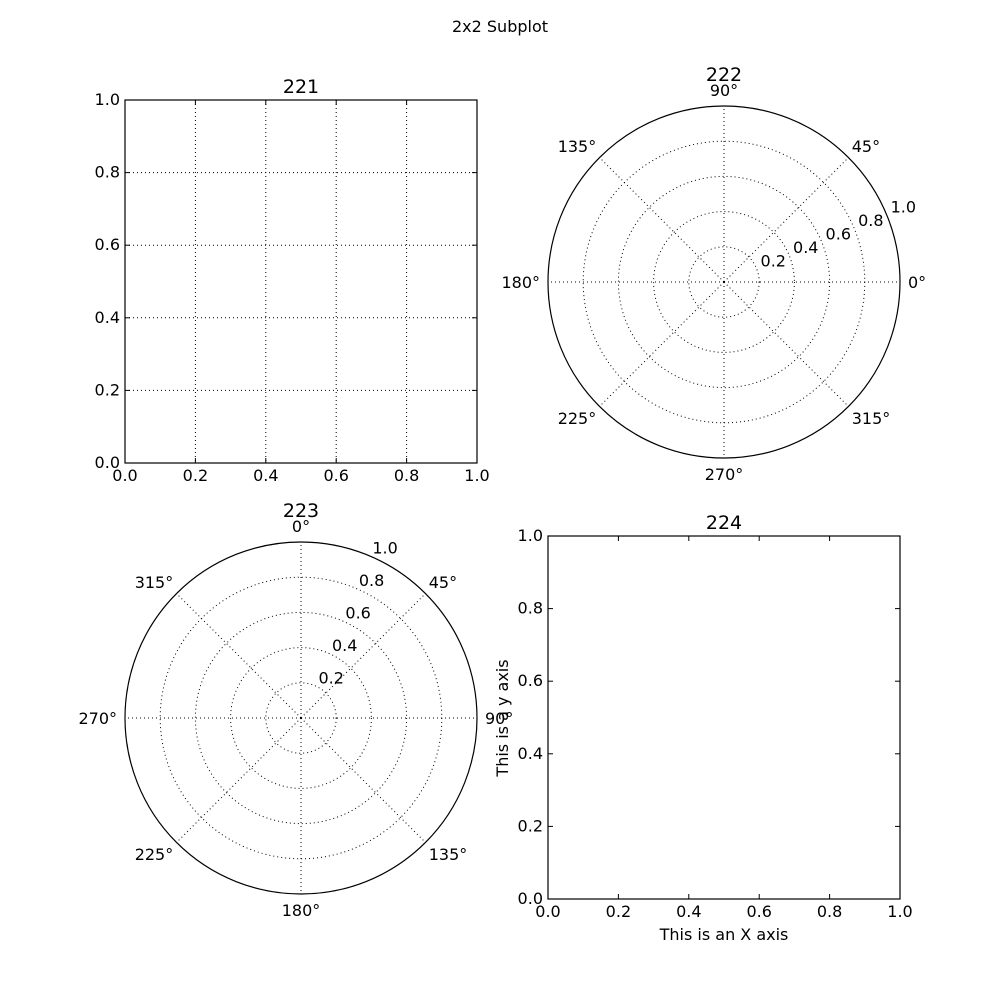  Describe the element at coordinates (107, 389) in the screenshot. I see `subplot-221-ytick-label-1: 0.2` at that location.